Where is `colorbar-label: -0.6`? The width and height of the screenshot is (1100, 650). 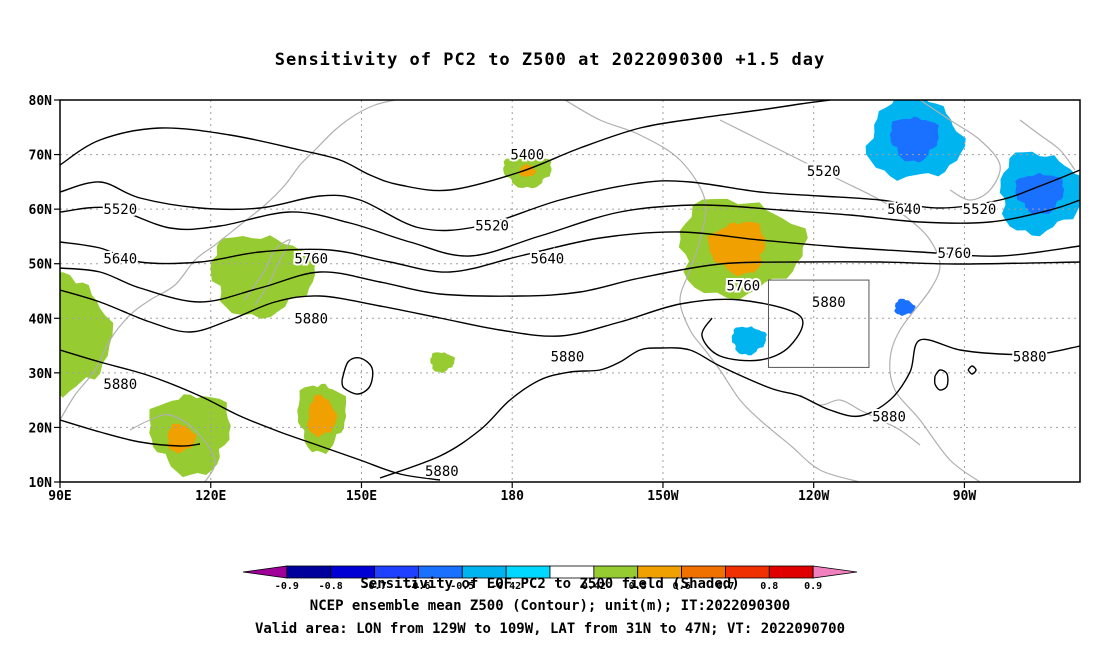
colorbar-label: -0.6 is located at coordinates (418, 586).